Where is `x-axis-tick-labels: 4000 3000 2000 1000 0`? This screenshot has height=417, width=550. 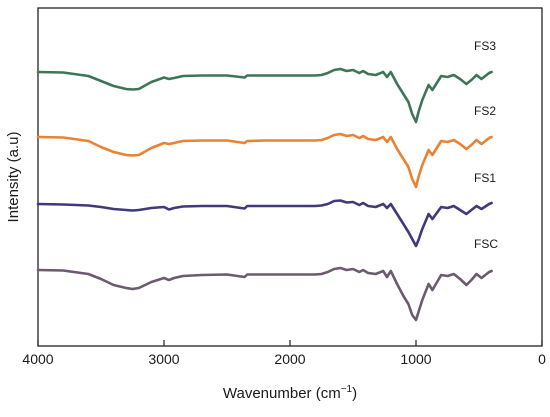
x-axis-tick-labels: 4000 3000 2000 1000 0 is located at coordinates (284, 359).